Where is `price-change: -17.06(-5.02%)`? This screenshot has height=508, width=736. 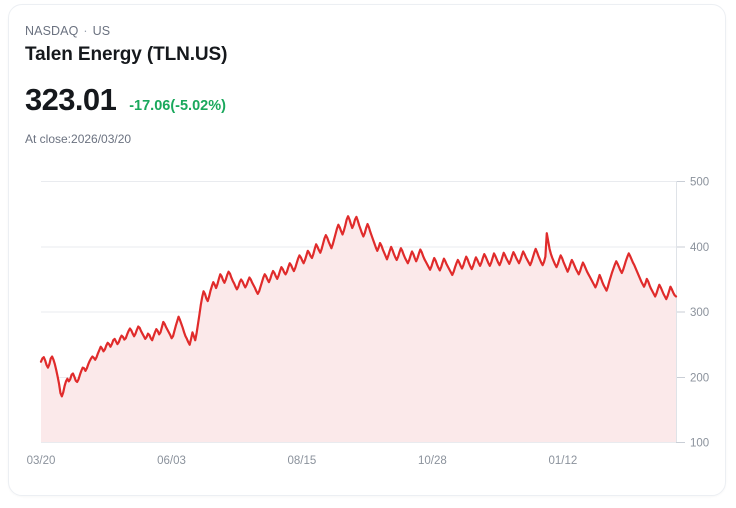 price-change: -17.06(-5.02%) is located at coordinates (177, 106).